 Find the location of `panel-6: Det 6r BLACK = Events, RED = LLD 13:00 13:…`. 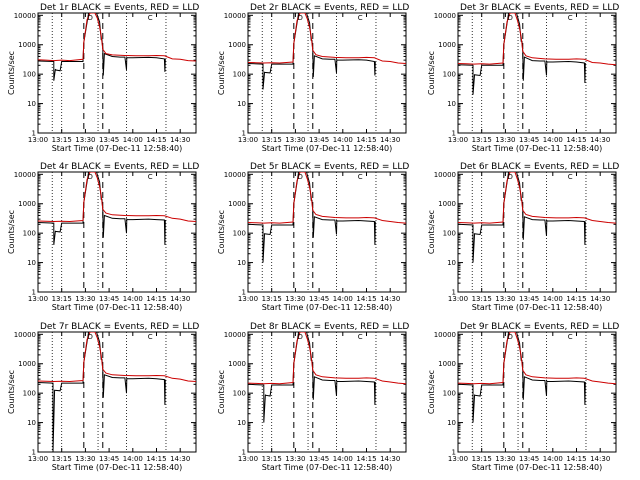

panel-6: Det 6r BLACK = Events, RED = LLD 13:00 13:… is located at coordinates (523, 237).